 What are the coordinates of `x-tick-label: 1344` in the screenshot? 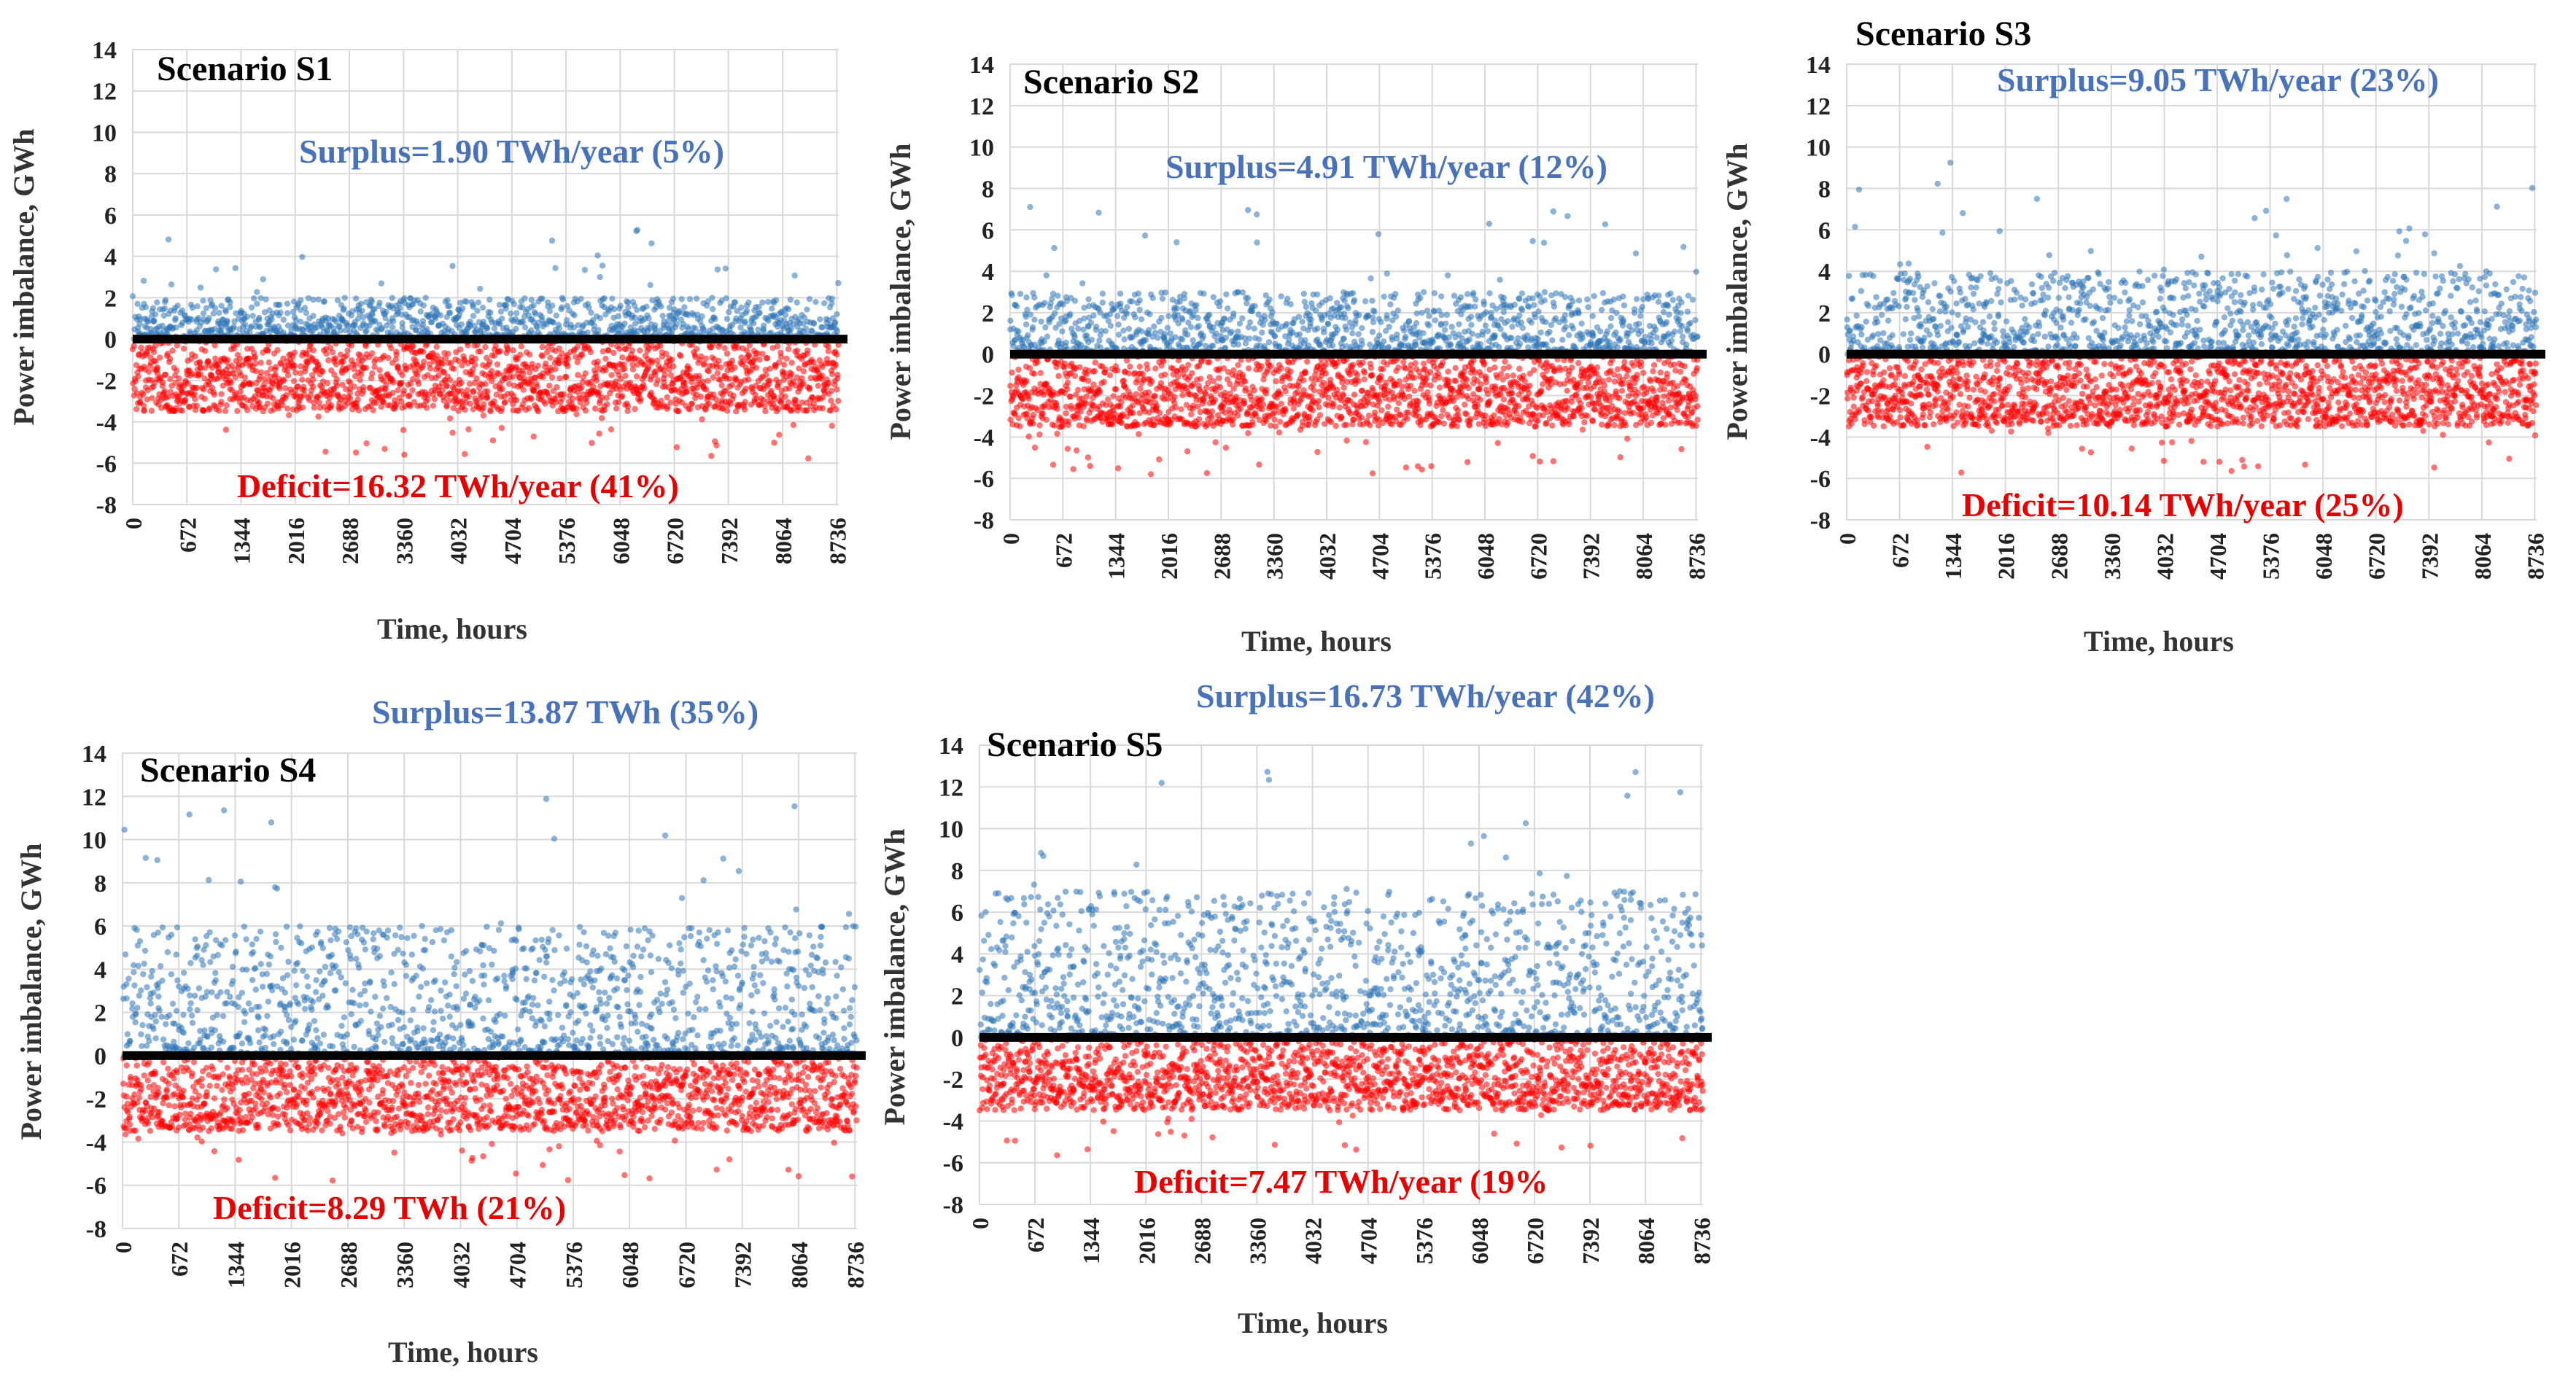 It's located at (1116, 556).